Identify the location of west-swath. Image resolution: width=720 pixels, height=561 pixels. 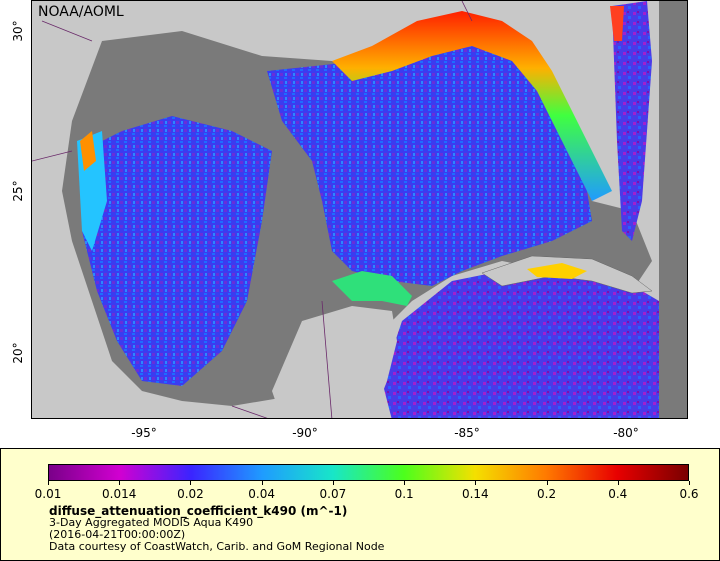
(177, 251).